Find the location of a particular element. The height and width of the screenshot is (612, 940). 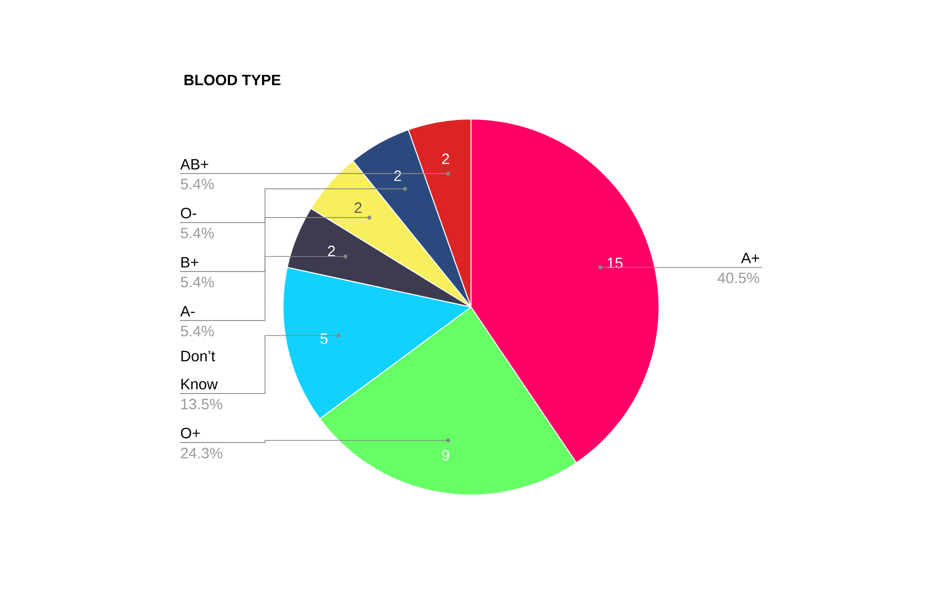

data-label: 9 is located at coordinates (446, 455).